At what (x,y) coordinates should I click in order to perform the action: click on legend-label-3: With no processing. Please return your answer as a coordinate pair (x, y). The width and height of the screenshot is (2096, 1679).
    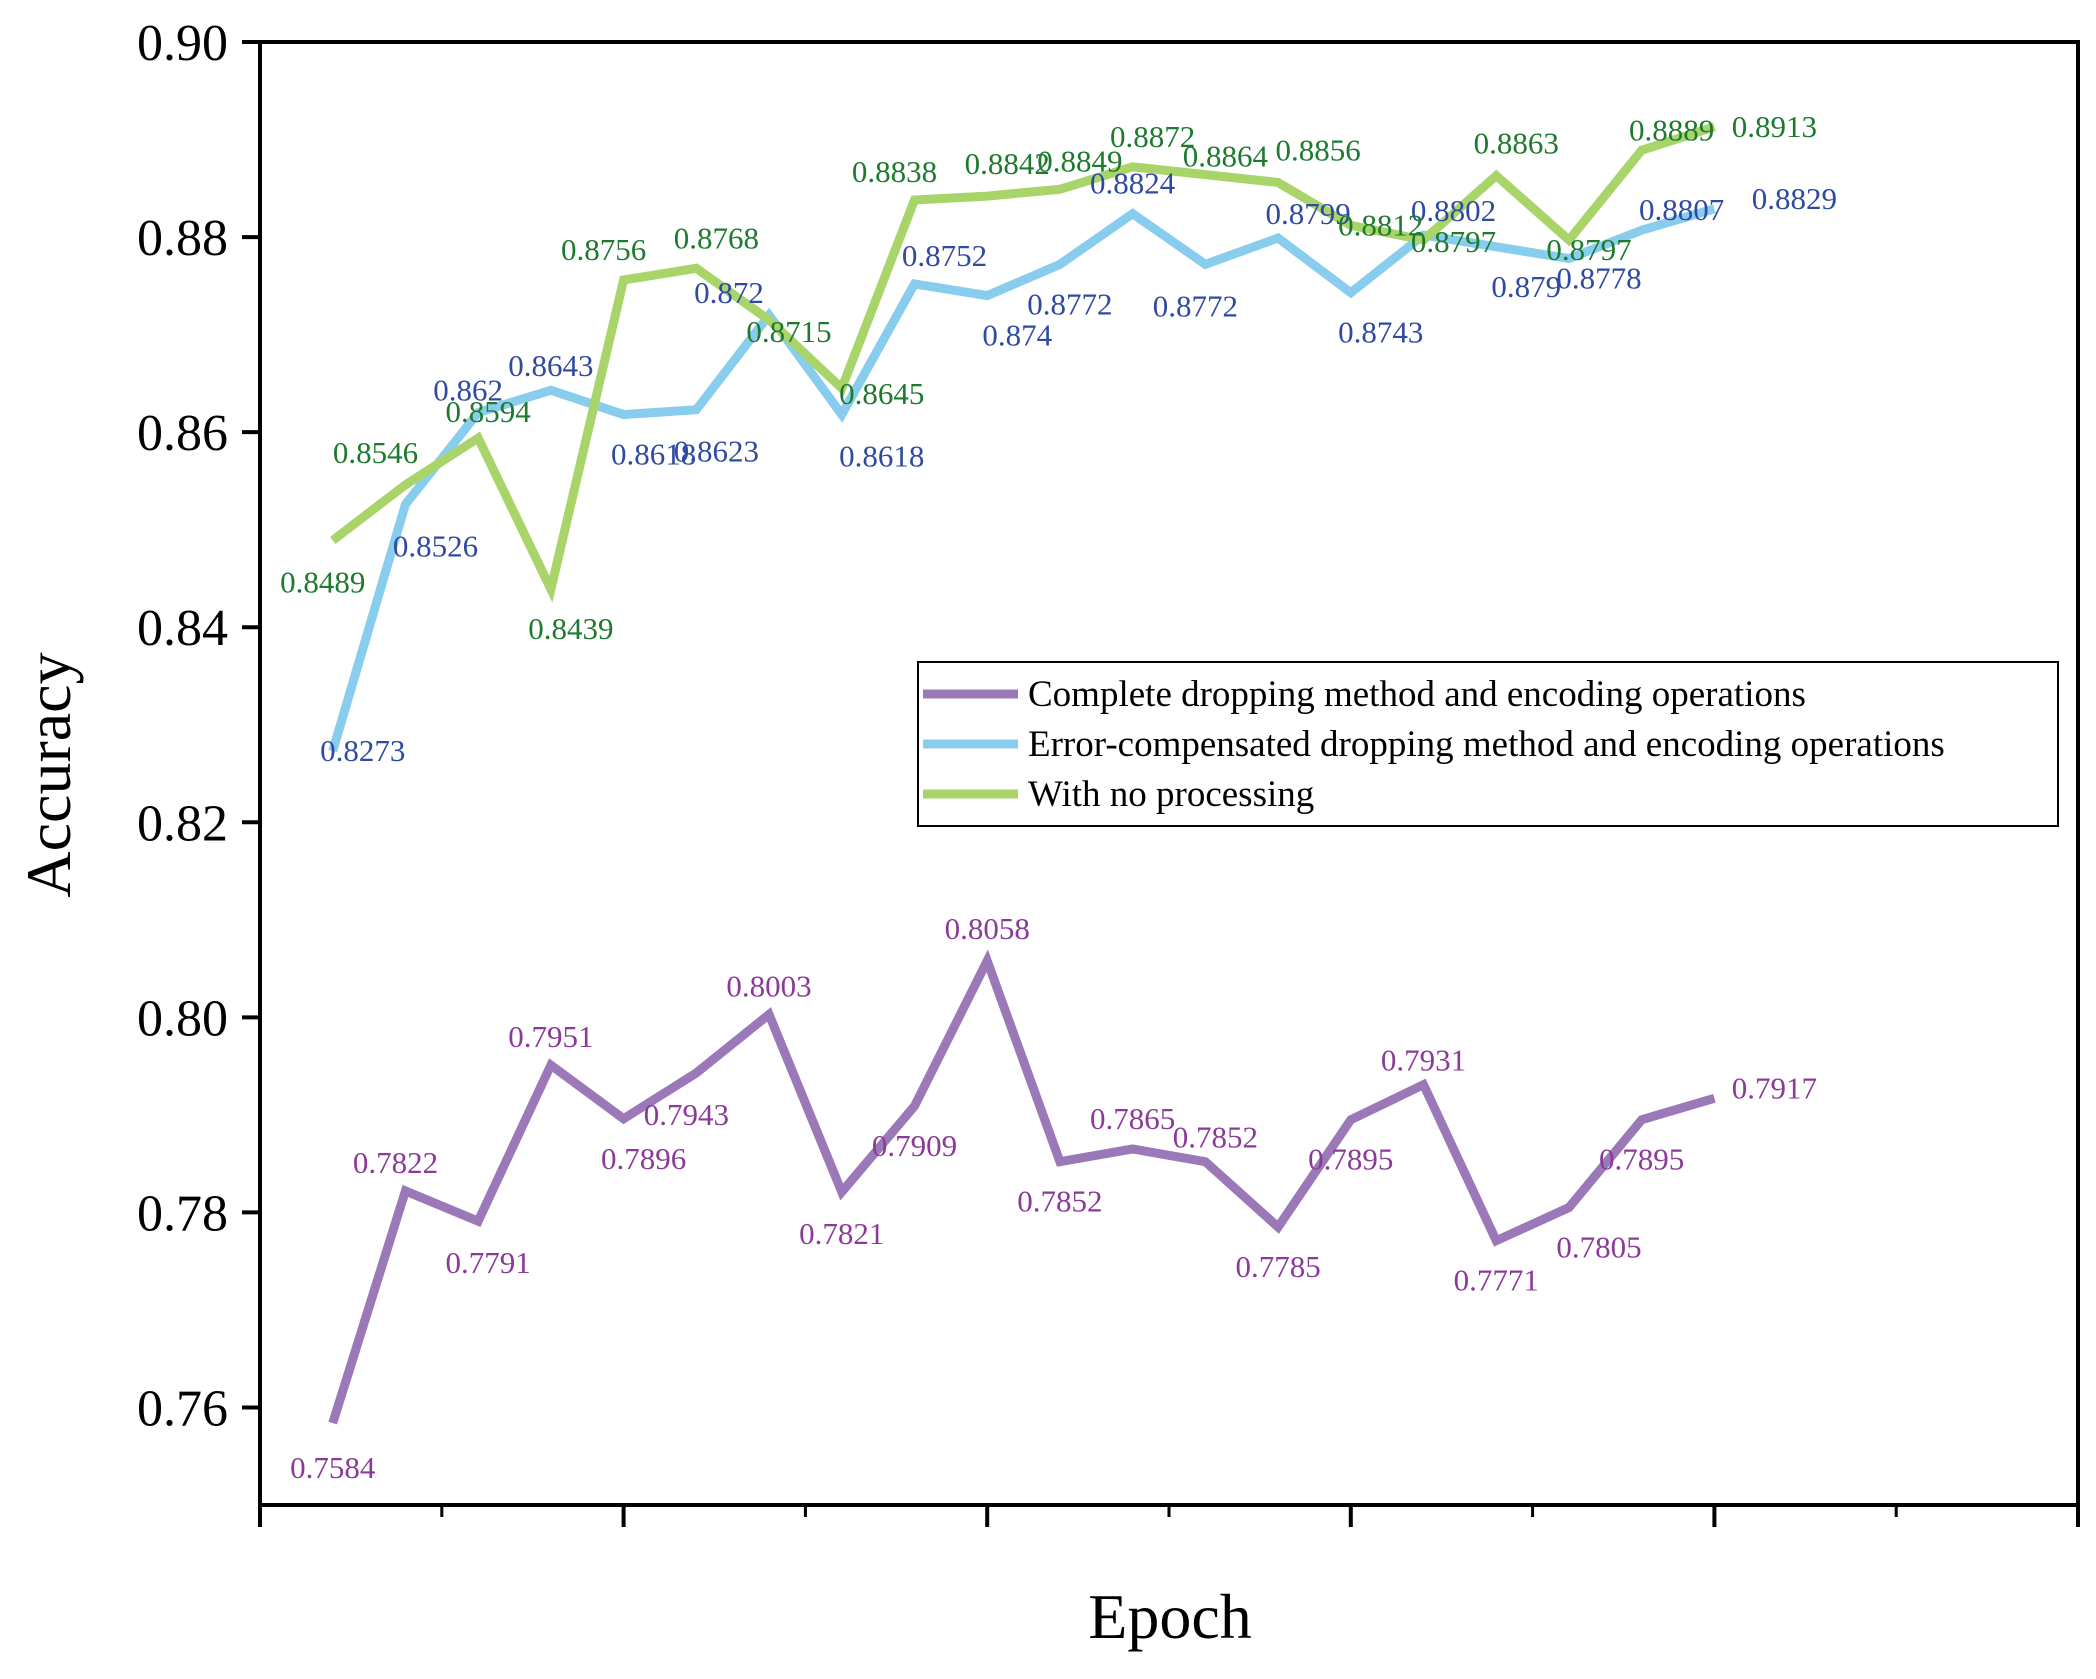
    Looking at the image, I should click on (1171, 794).